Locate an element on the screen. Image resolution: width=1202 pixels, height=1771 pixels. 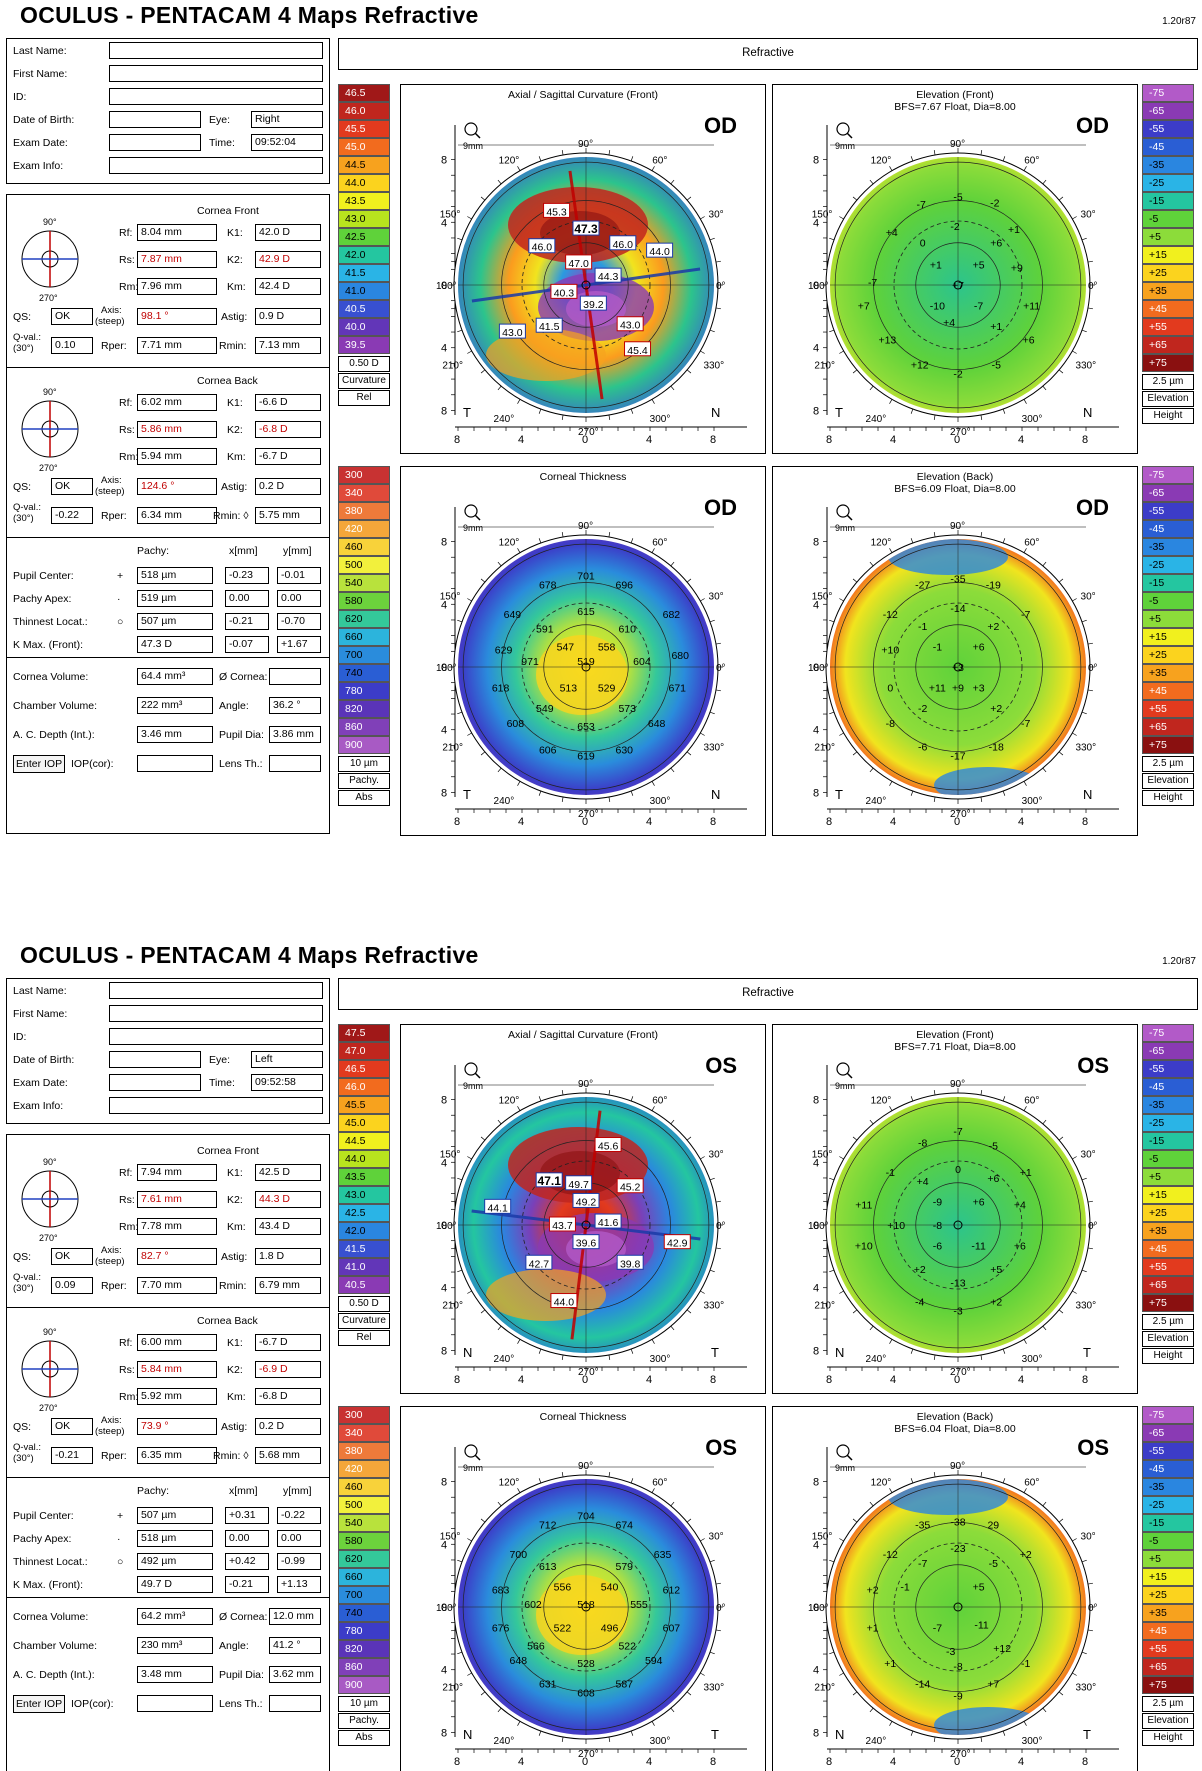
cornea-diameter-label: Ø Cornea: is located at coordinates (243, 1617).